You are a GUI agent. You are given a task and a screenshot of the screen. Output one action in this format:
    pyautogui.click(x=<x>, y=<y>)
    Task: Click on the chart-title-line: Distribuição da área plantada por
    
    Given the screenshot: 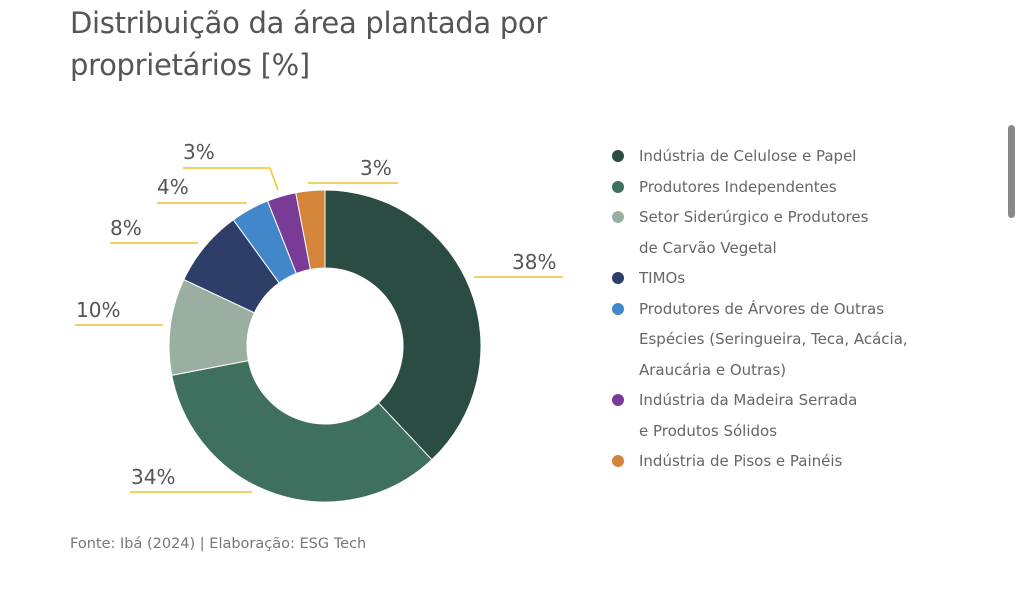 What is the action you would take?
    pyautogui.click(x=308, y=23)
    